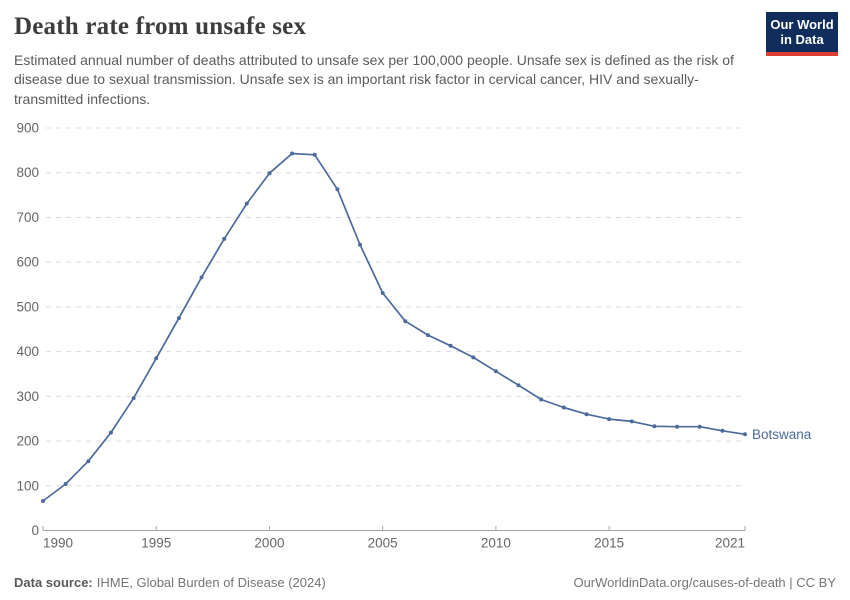 The image size is (850, 600). Describe the element at coordinates (730, 543) in the screenshot. I see `x-axis-label: 2021` at that location.